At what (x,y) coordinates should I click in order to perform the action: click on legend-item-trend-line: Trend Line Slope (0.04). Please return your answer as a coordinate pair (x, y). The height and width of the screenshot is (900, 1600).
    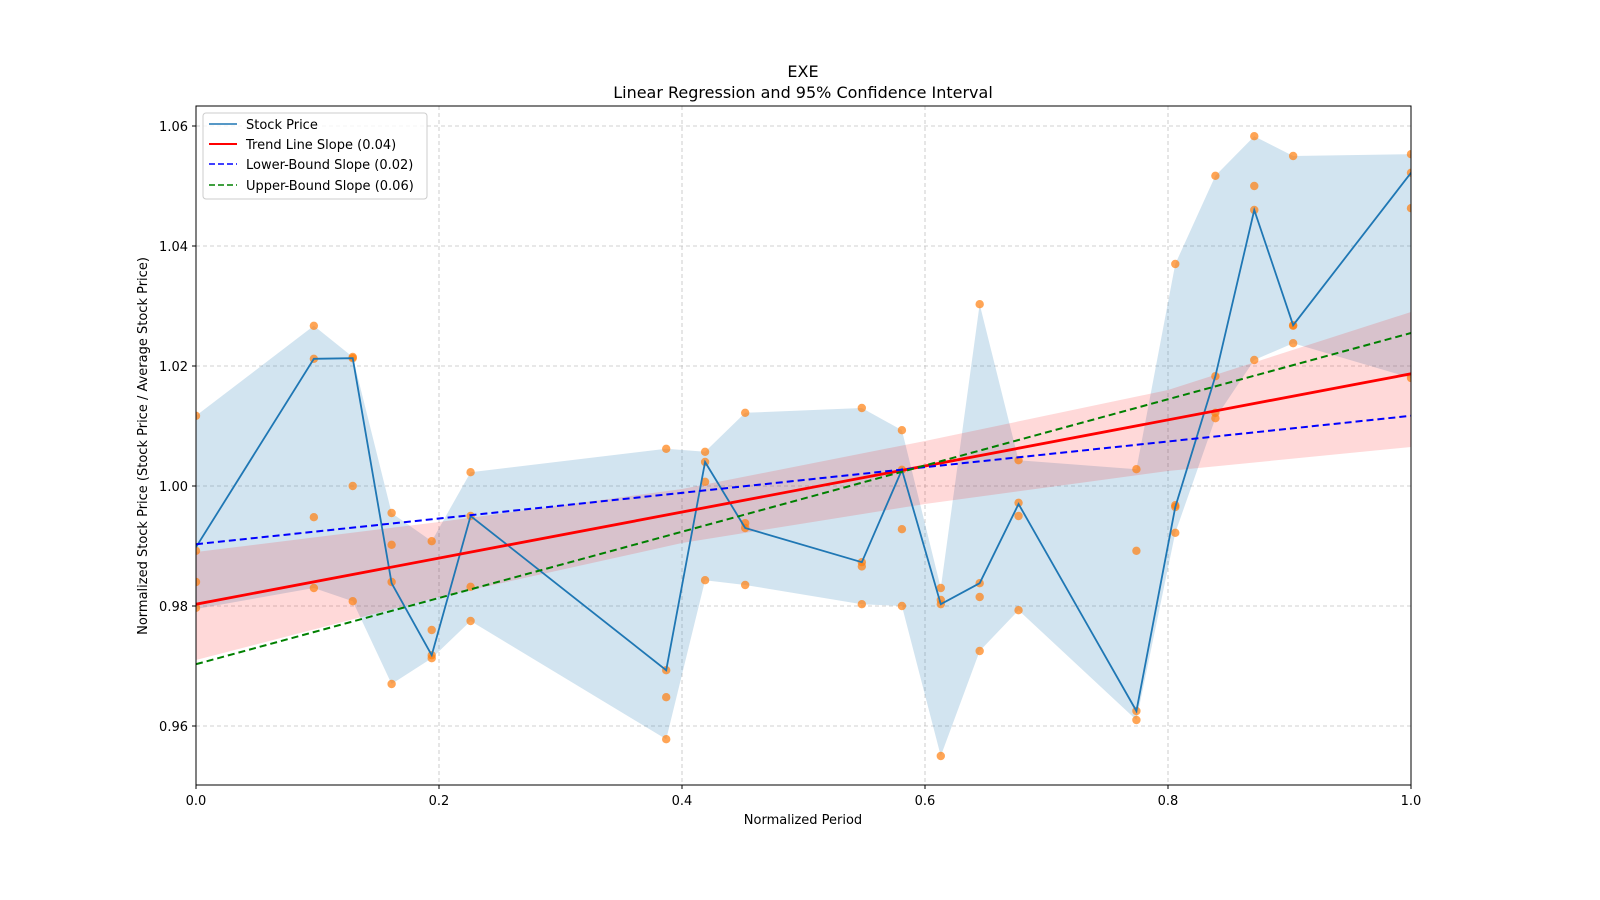
    Looking at the image, I should click on (302, 145).